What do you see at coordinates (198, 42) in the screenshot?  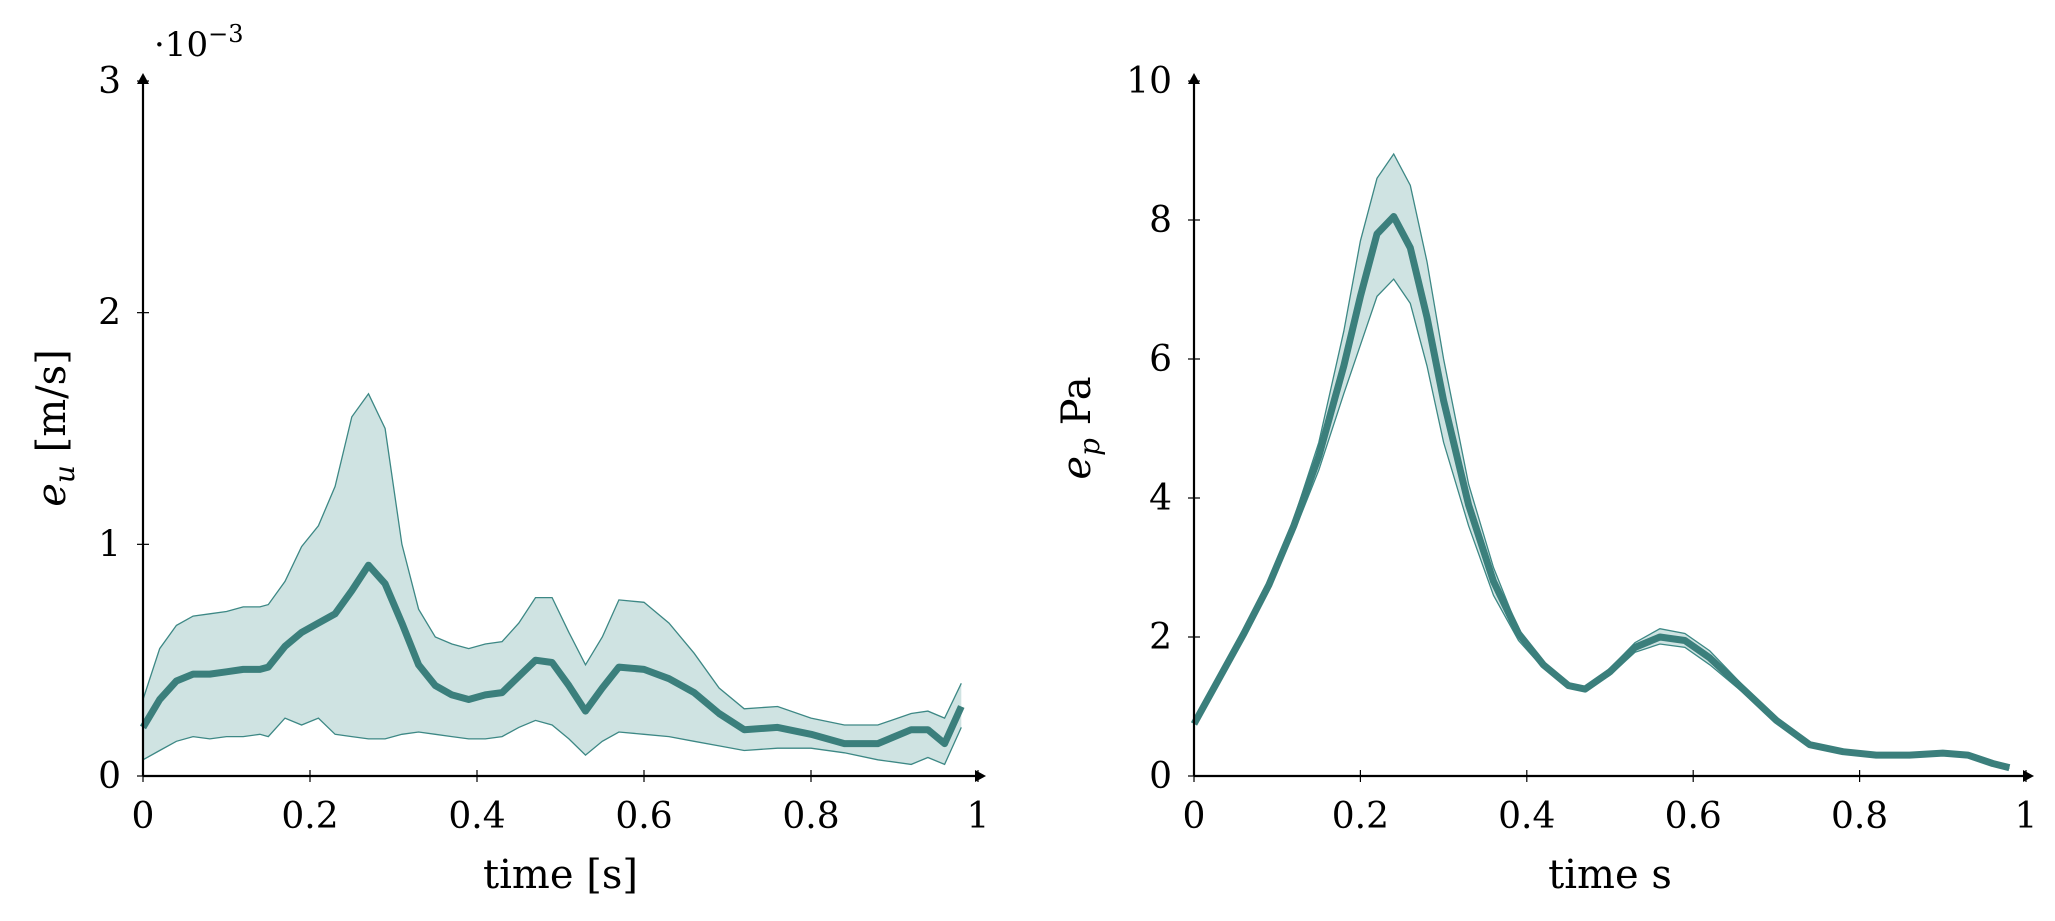 I see `y-axis-multiplier: ·10−3` at bounding box center [198, 42].